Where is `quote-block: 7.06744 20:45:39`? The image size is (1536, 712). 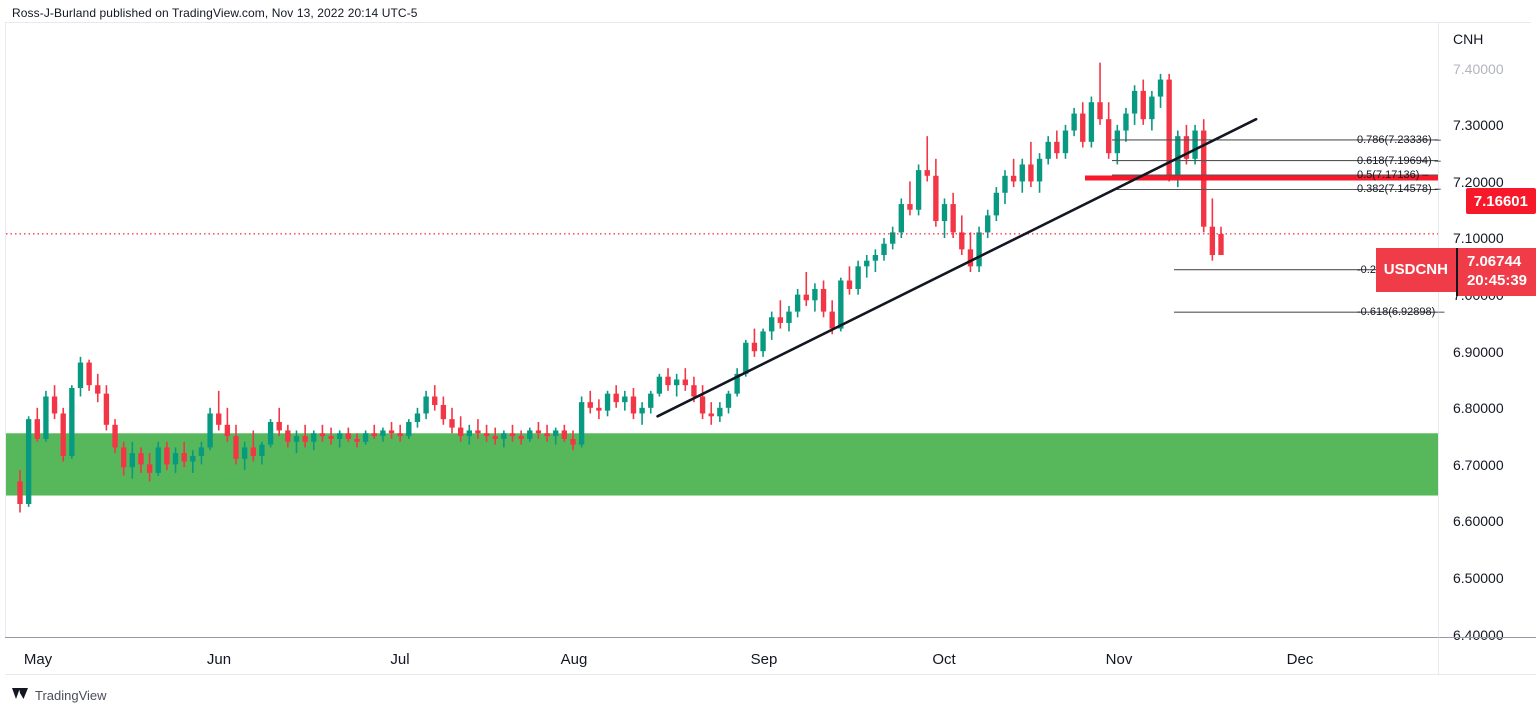 quote-block: 7.06744 20:45:39 is located at coordinates (1495, 271).